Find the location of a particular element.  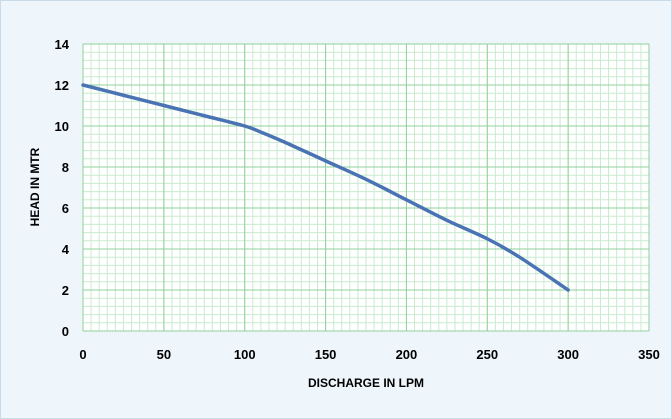

y-axis-ticks: 0 2 4 6 8 10 12 14 is located at coordinates (62, 188).